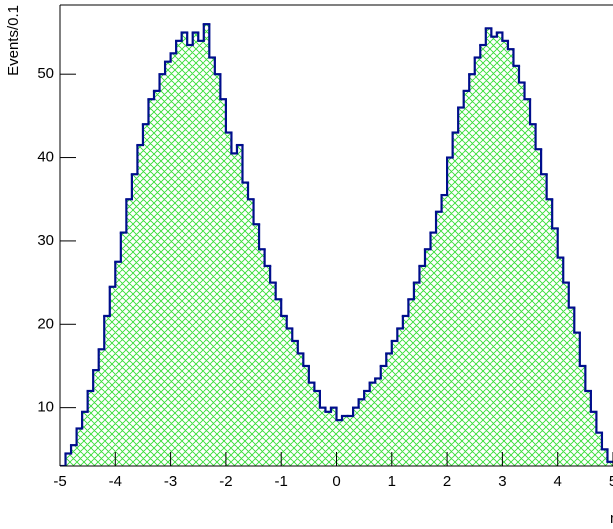  I want to click on x-axis-label: m, so click(611, 518).